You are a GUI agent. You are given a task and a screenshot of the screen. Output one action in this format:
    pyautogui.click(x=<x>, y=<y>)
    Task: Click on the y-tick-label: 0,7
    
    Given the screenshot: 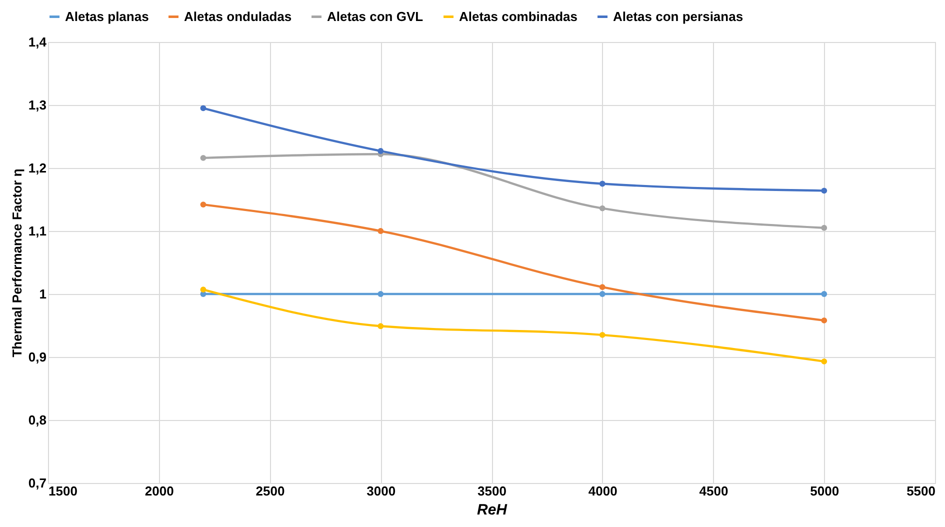 What is the action you would take?
    pyautogui.click(x=37, y=483)
    